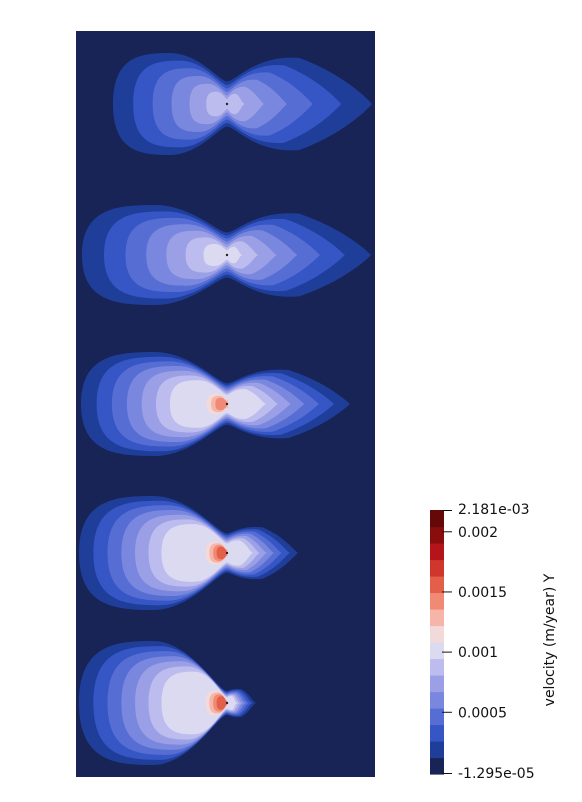  What do you see at coordinates (496, 774) in the screenshot?
I see `colorbar-min-label: -1.295e-05` at bounding box center [496, 774].